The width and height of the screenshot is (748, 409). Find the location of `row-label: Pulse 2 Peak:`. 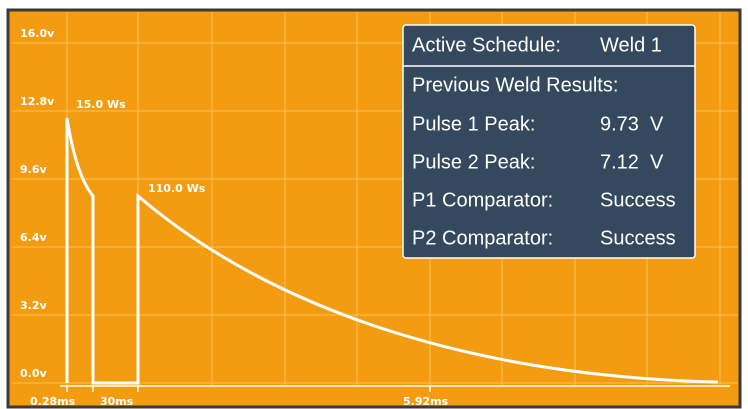

row-label: Pulse 2 Peak: is located at coordinates (473, 162).